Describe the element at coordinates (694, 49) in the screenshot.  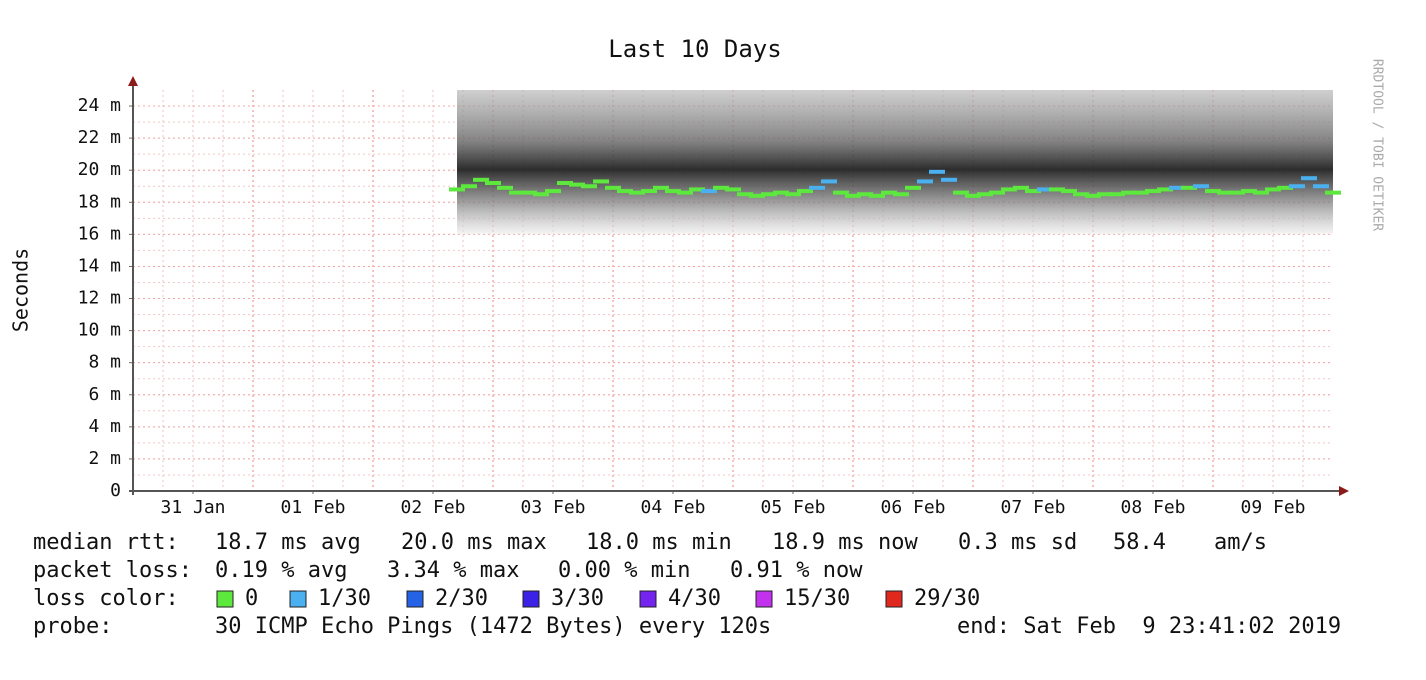
I see `chart-title: Last 10 Days` at that location.